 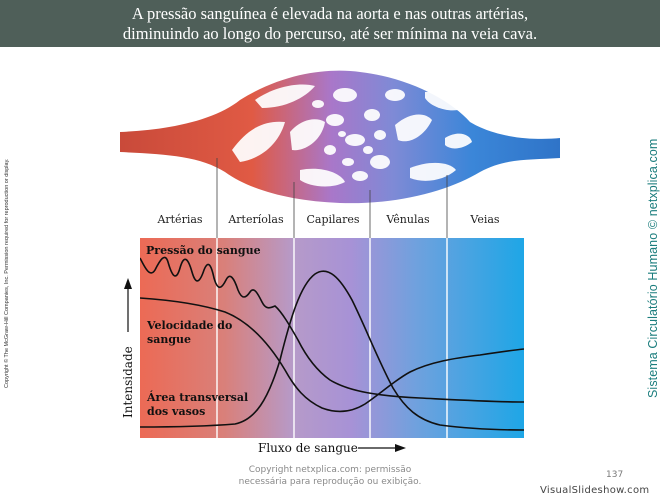 What do you see at coordinates (332, 198) in the screenshot?
I see `section-leaders` at bounding box center [332, 198].